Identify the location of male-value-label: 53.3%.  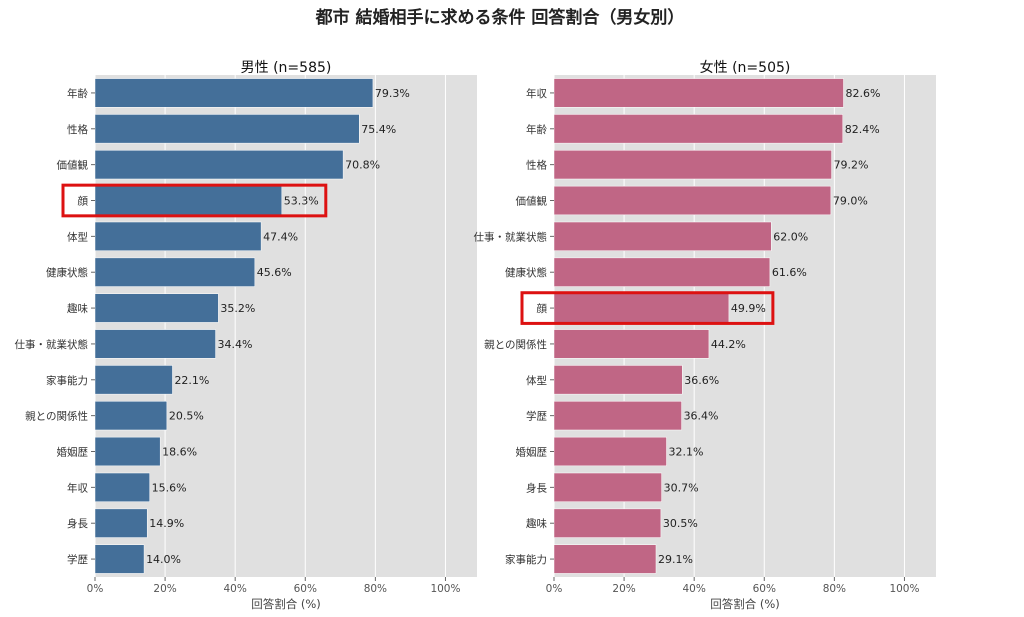
(301, 201).